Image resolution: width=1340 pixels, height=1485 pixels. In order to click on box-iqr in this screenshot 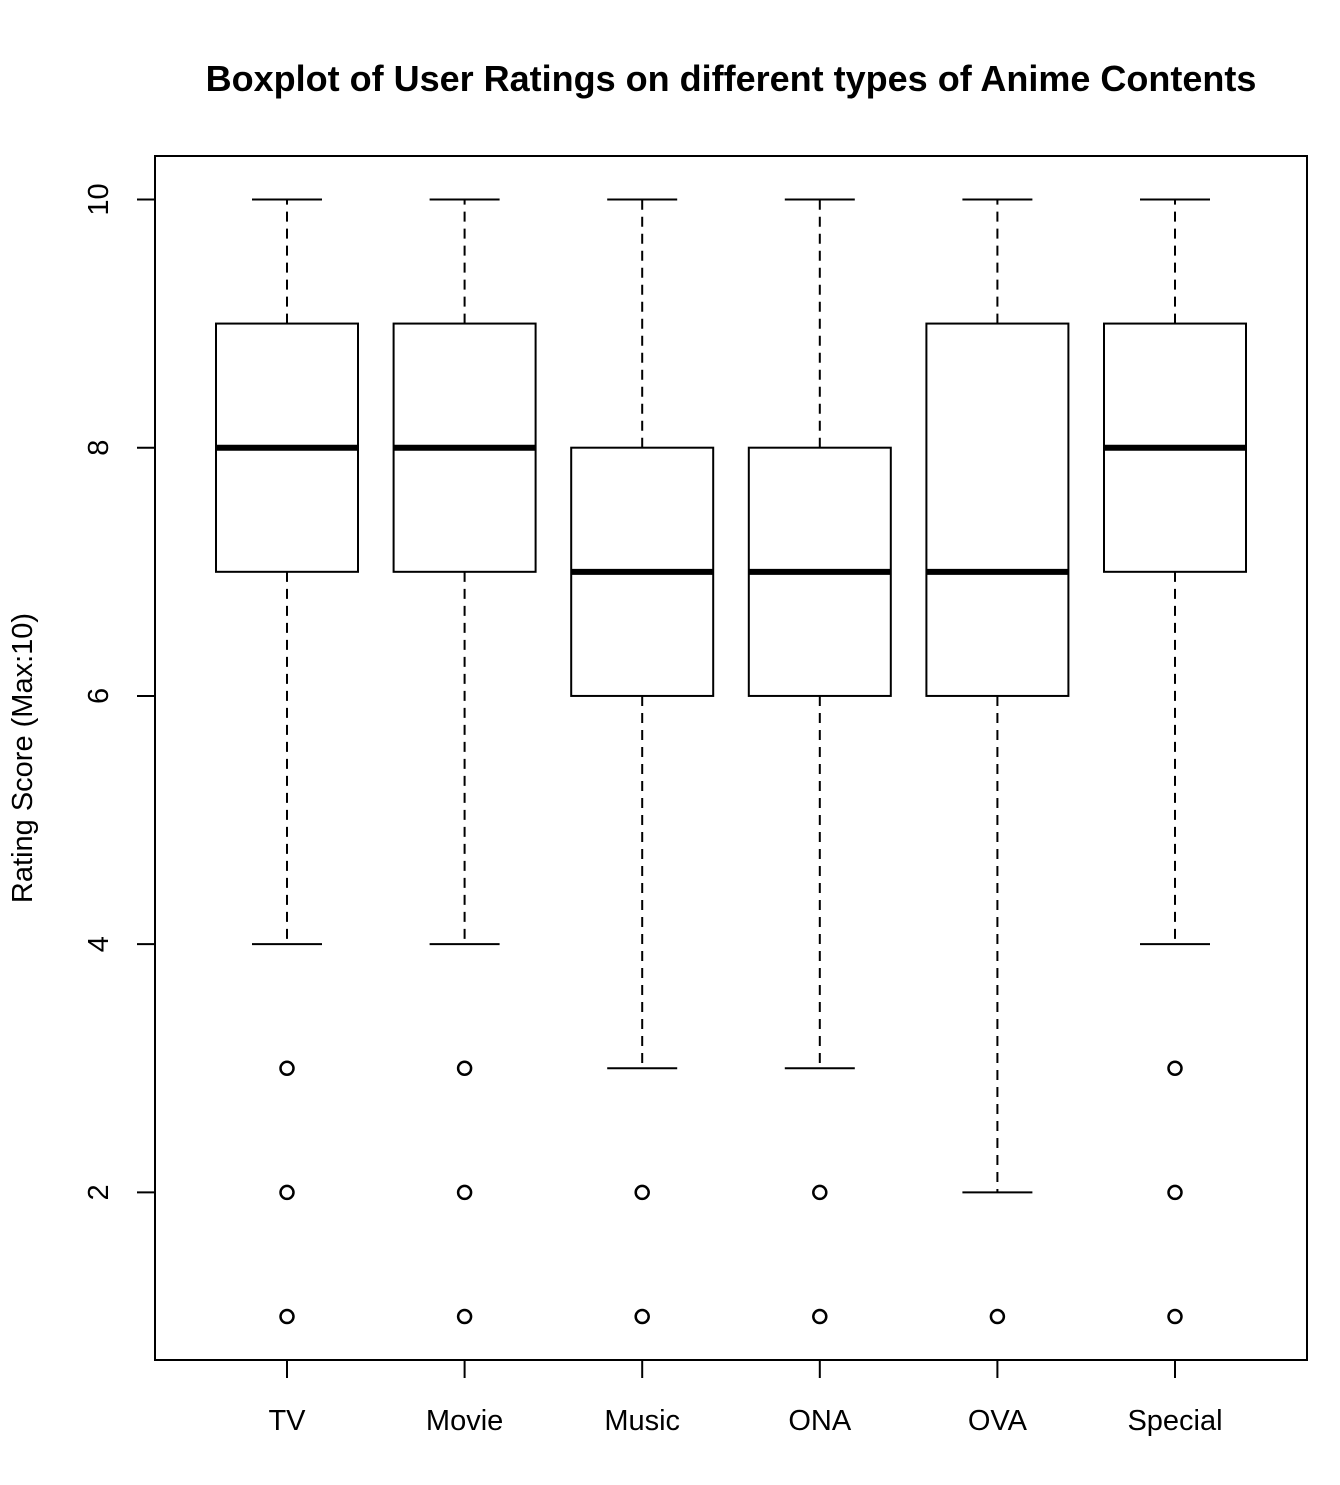, I will do `click(997, 509)`.